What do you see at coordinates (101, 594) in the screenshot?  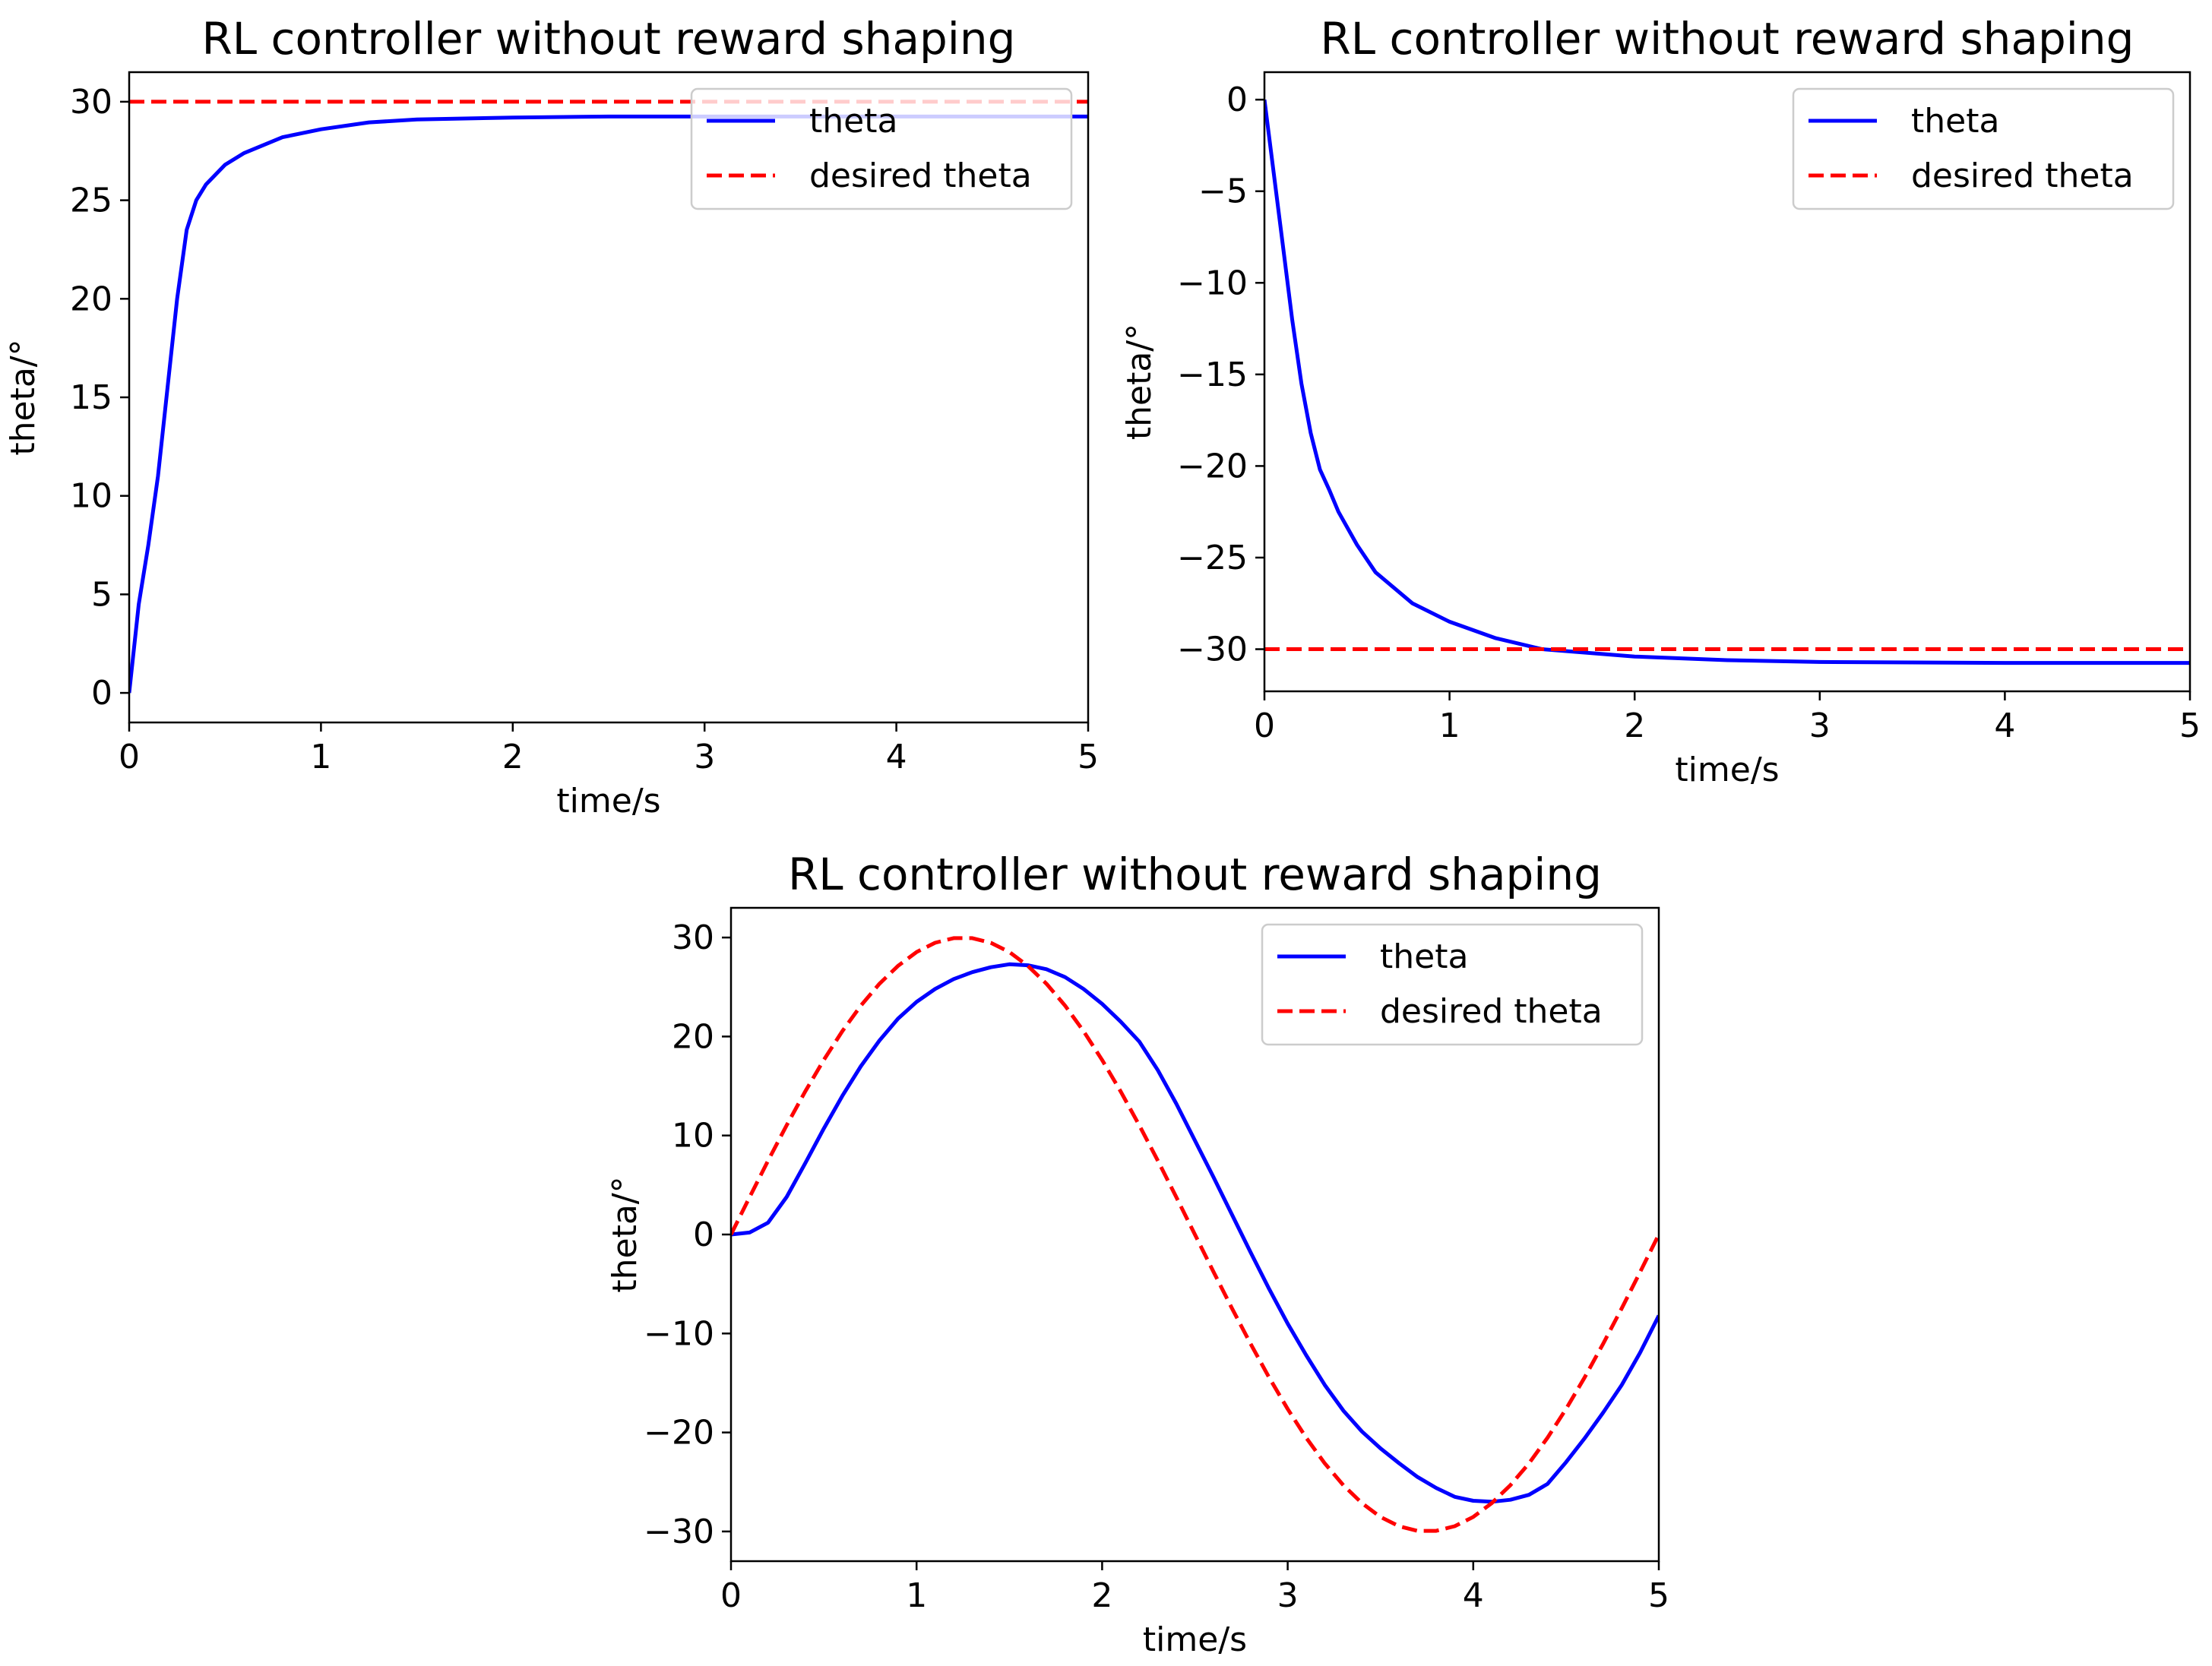 I see `y-tick-label: 5` at bounding box center [101, 594].